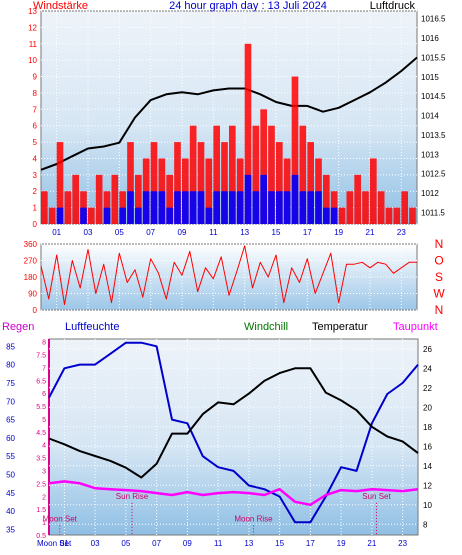 Image resolution: width=462 pixels, height=555 pixels. I want to click on top-x-tick-label: 23, so click(401, 232).